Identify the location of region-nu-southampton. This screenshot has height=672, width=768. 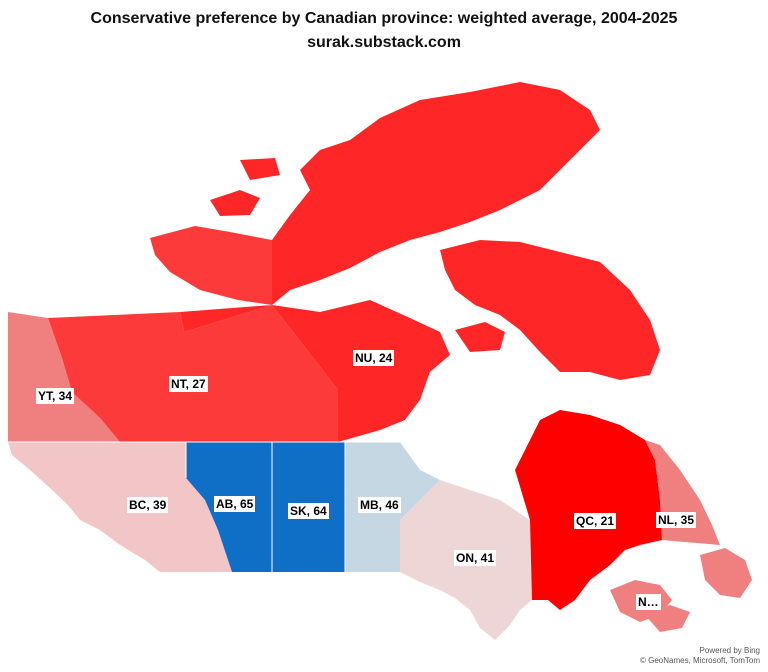
(480, 337).